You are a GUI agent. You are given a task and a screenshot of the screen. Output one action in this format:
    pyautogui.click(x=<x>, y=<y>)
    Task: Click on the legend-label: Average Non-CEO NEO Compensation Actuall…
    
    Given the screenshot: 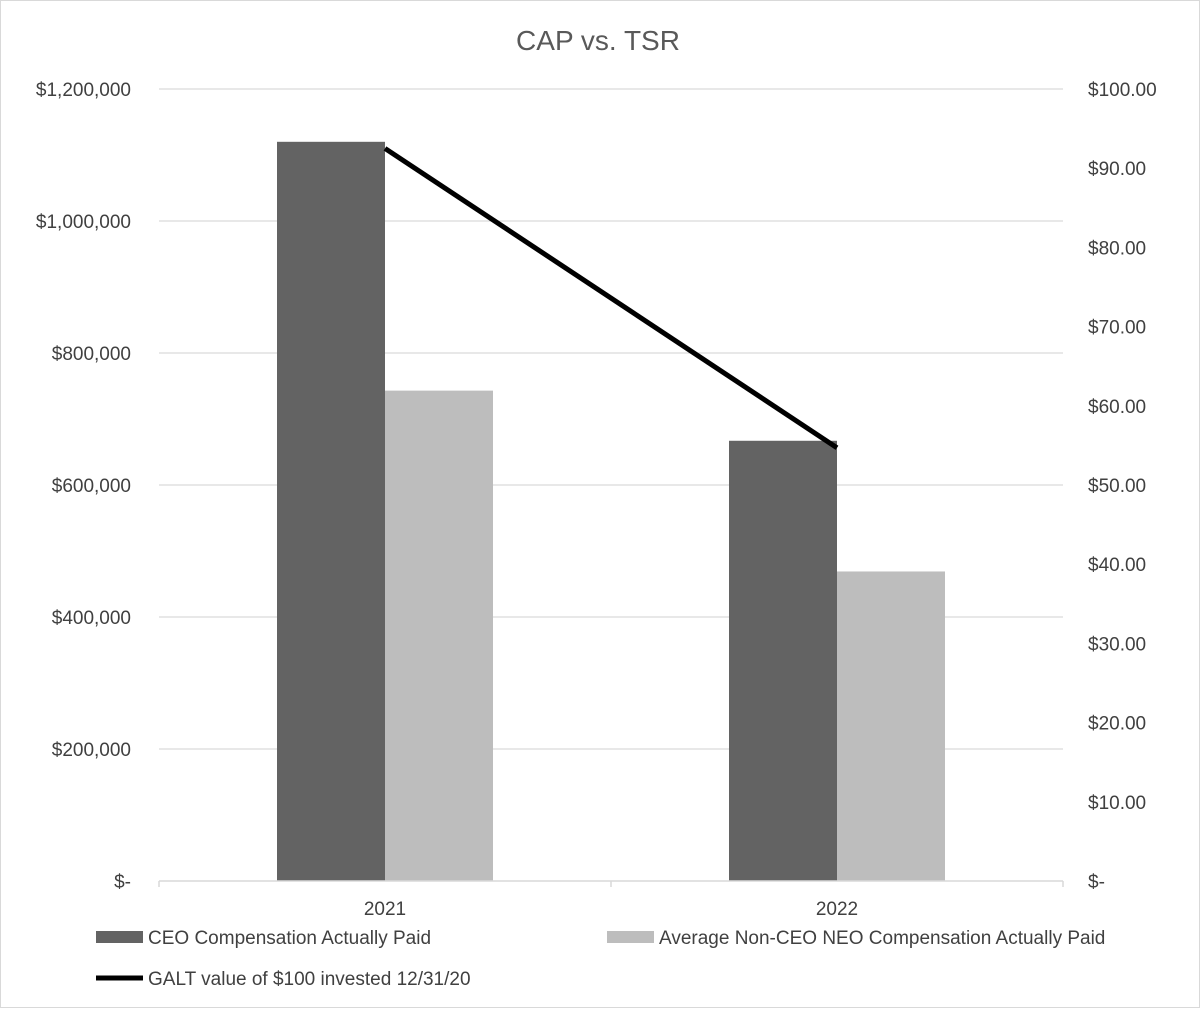 What is the action you would take?
    pyautogui.click(x=882, y=938)
    